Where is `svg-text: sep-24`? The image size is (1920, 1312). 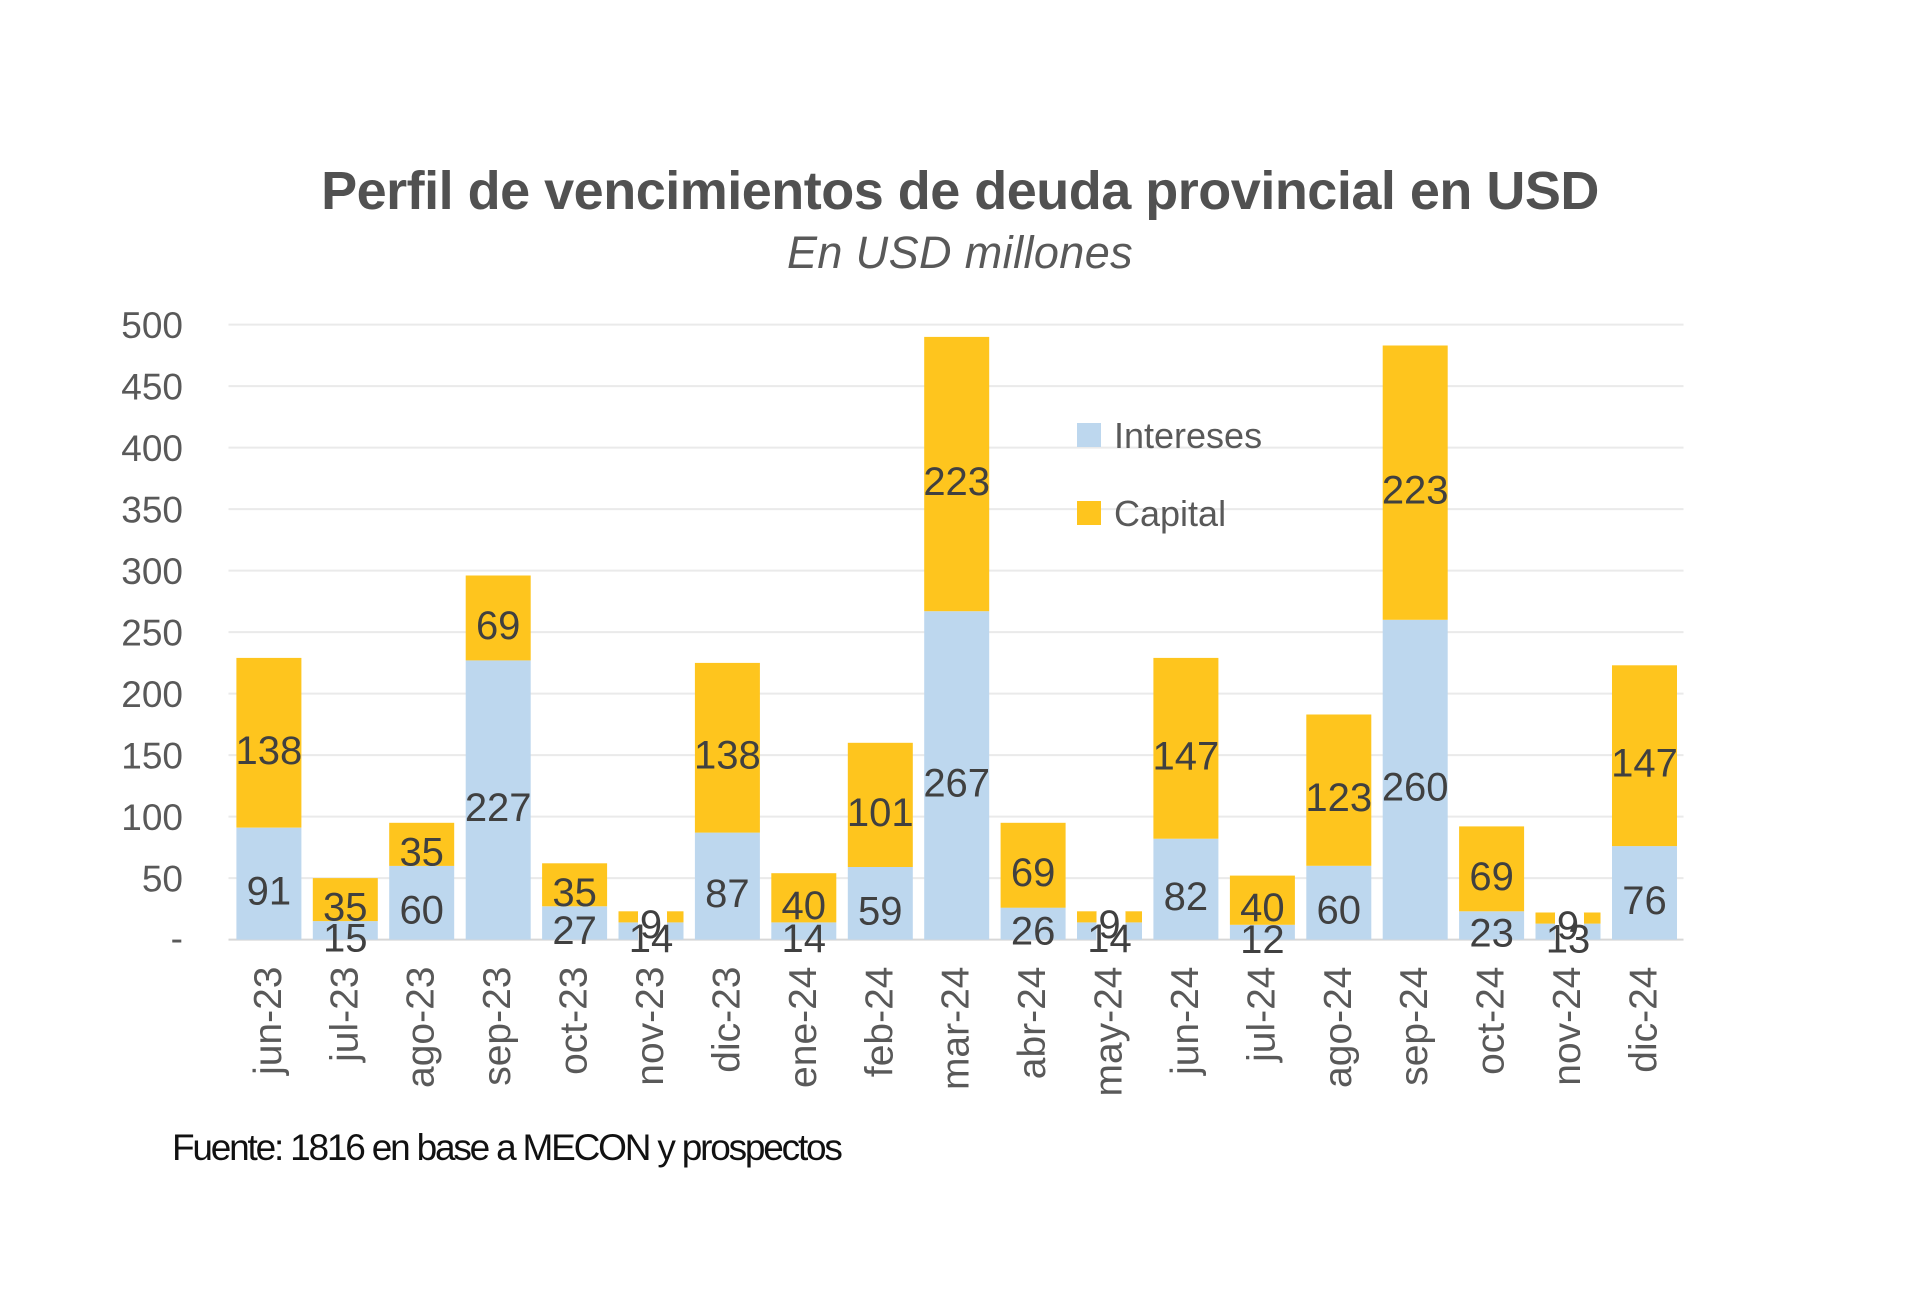 svg-text: sep-24 is located at coordinates (1414, 1026).